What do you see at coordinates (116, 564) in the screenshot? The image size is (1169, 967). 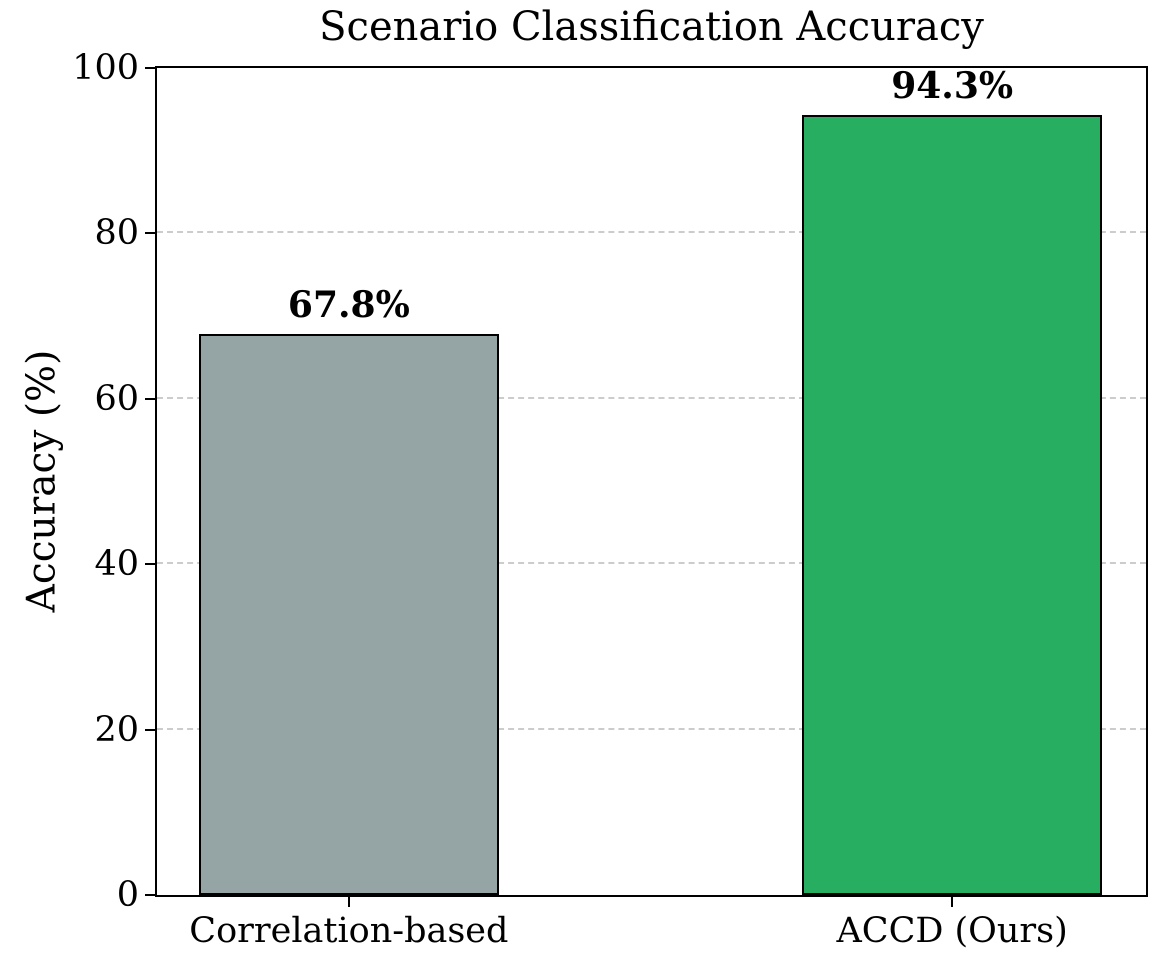 I see `y-tick-label: 40` at bounding box center [116, 564].